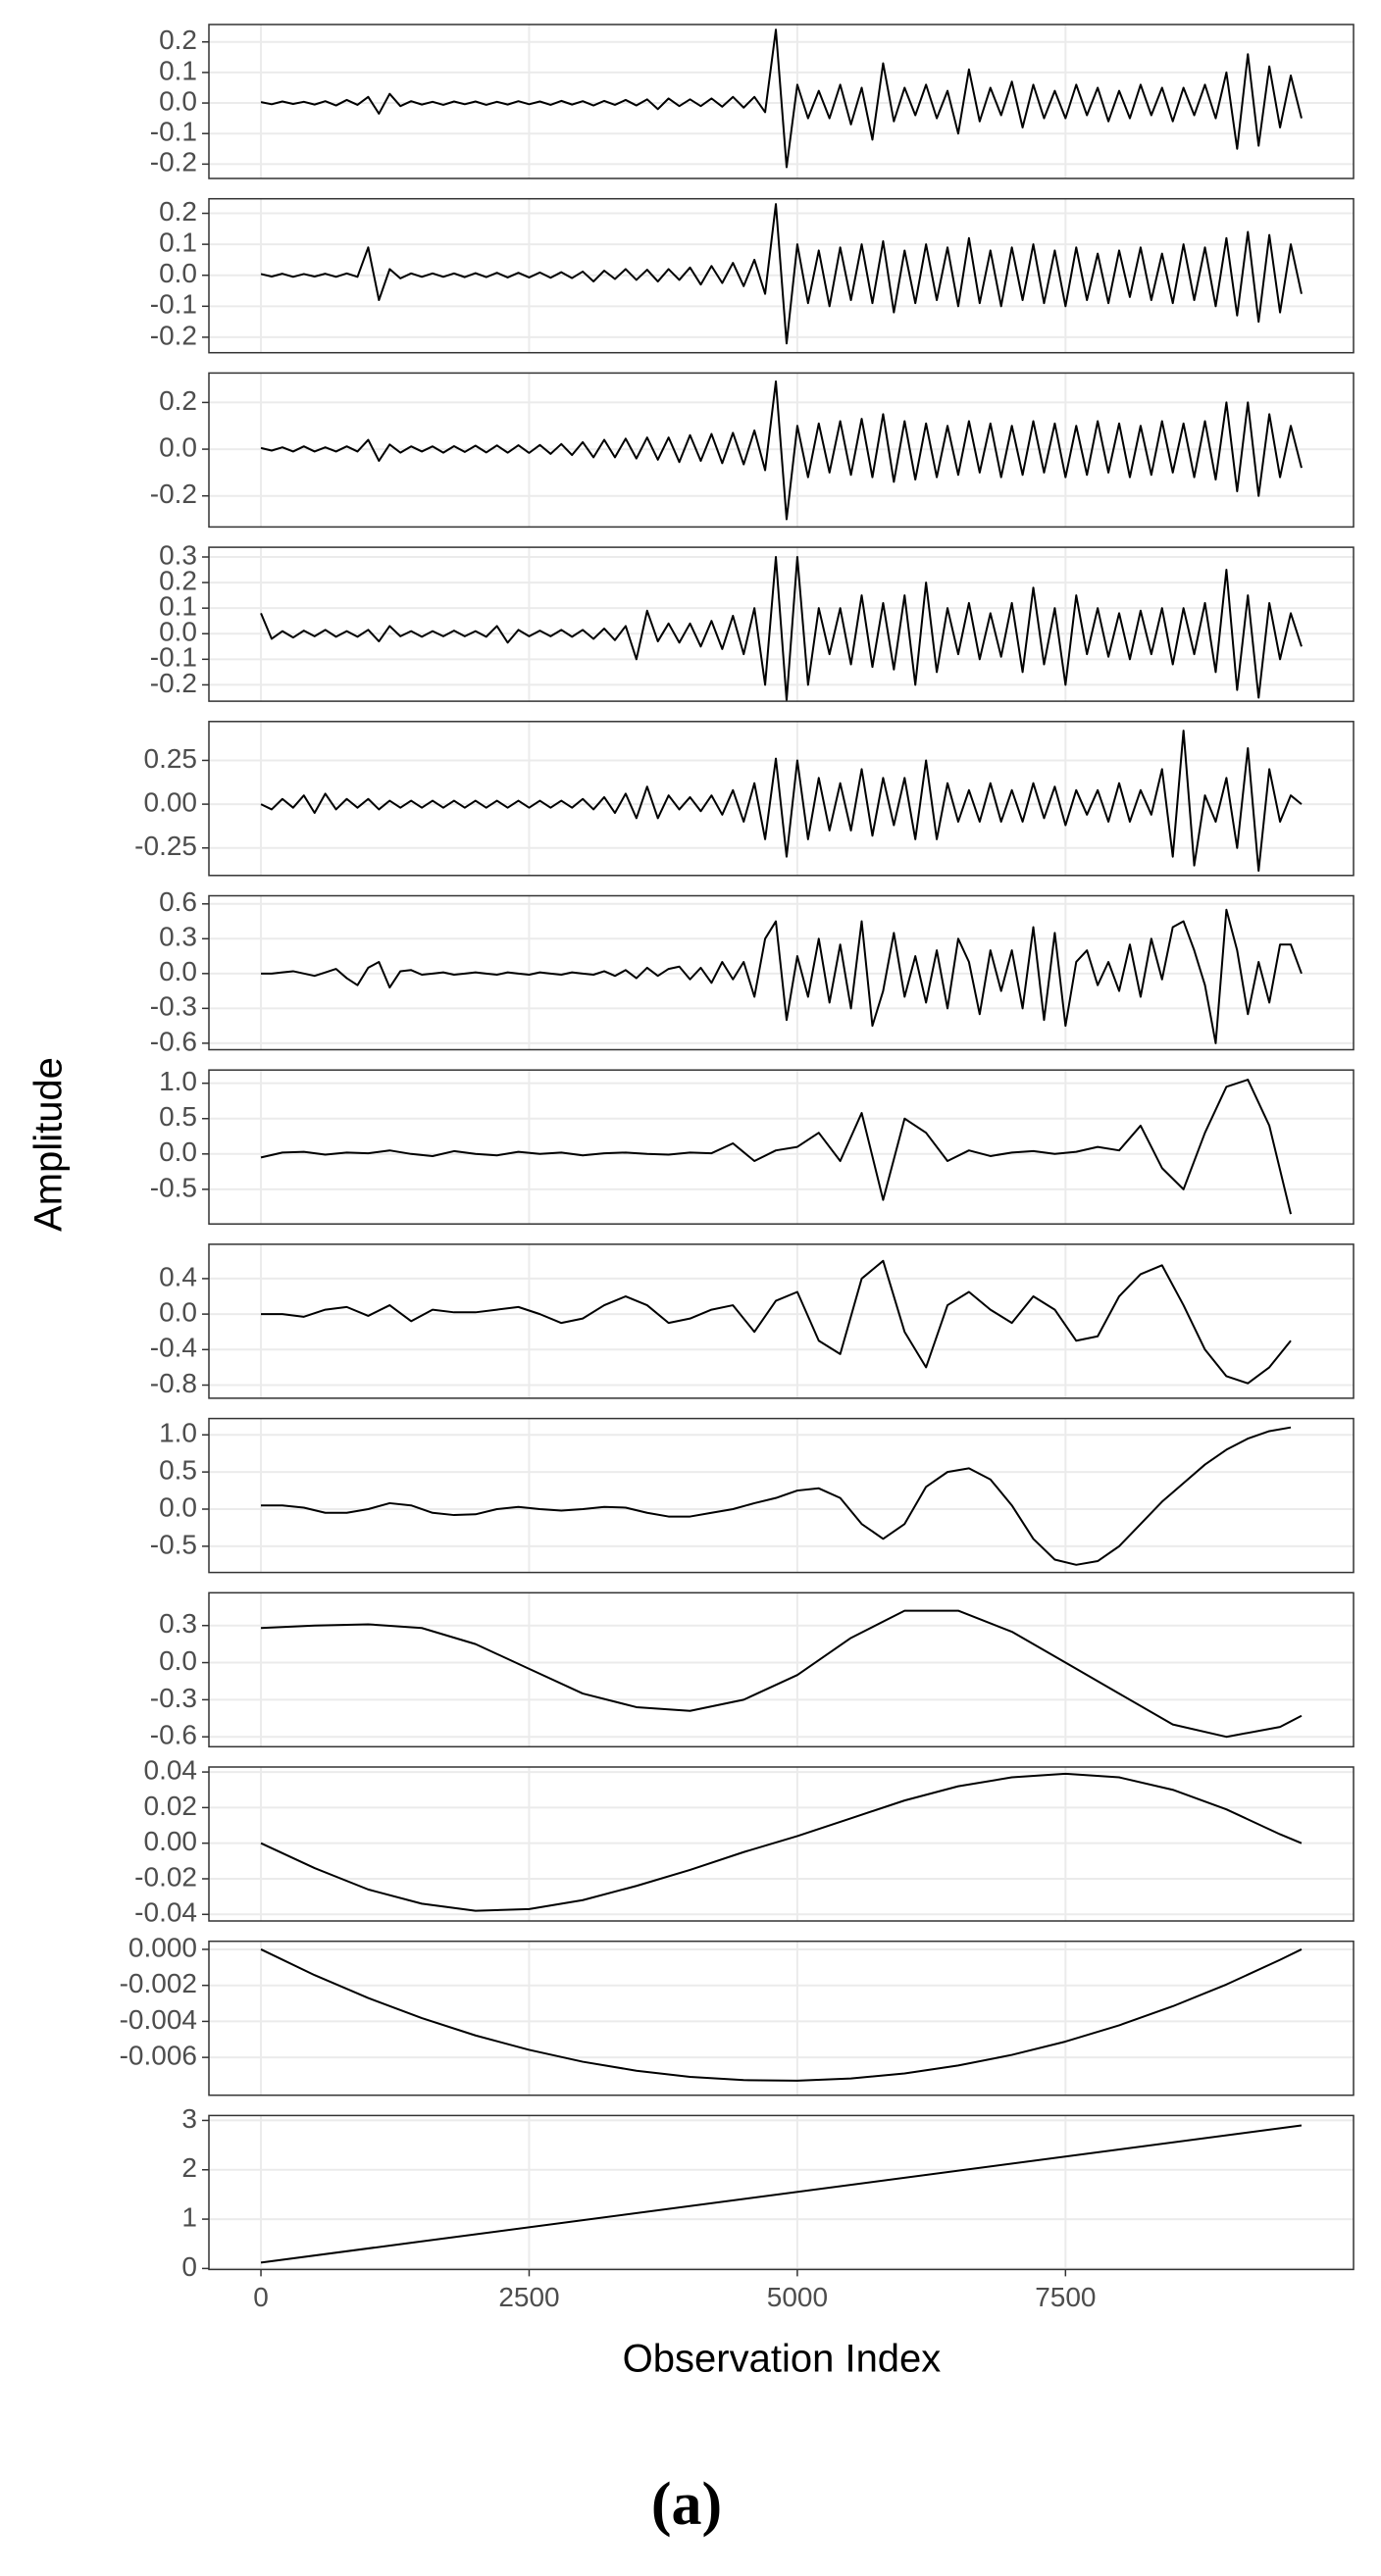 The image size is (1381, 2576). Describe the element at coordinates (797, 2297) in the screenshot. I see `x-tick-label: 5000` at that location.